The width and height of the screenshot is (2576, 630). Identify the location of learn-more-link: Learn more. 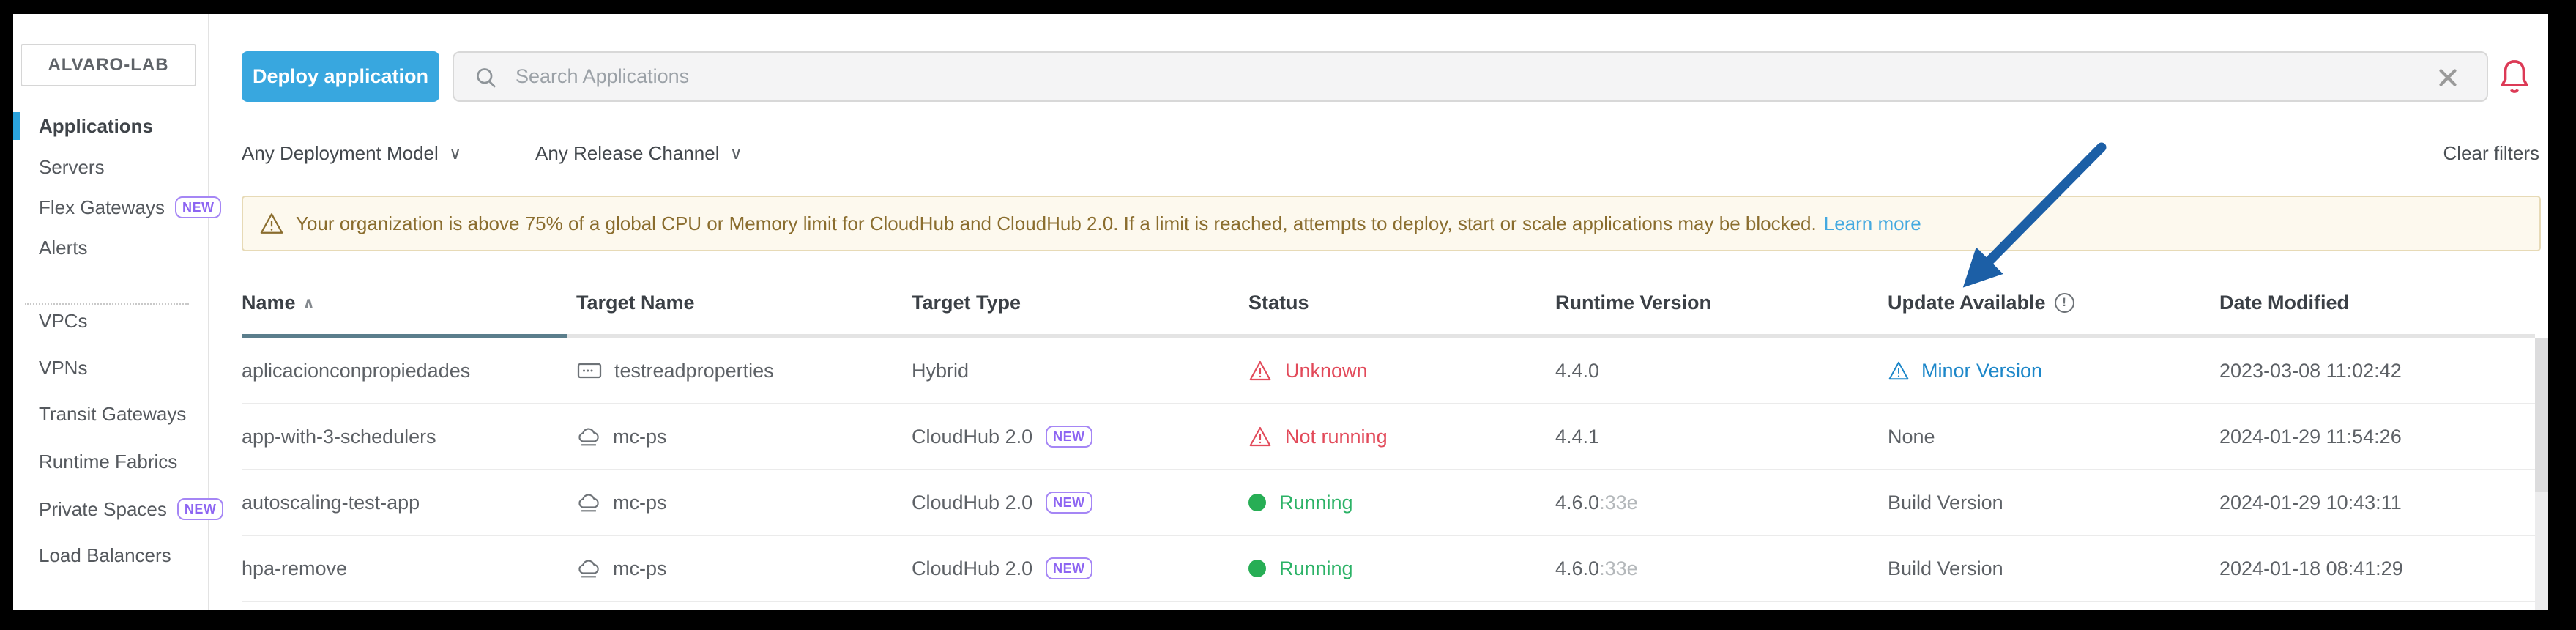
(1872, 223).